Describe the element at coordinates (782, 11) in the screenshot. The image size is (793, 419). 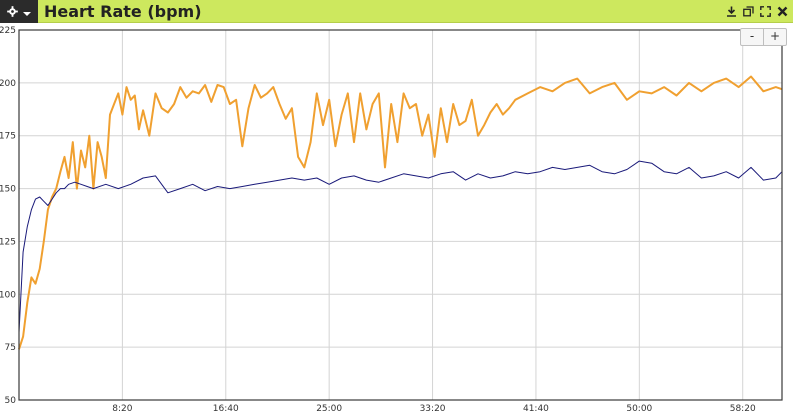
I see `close-icon` at that location.